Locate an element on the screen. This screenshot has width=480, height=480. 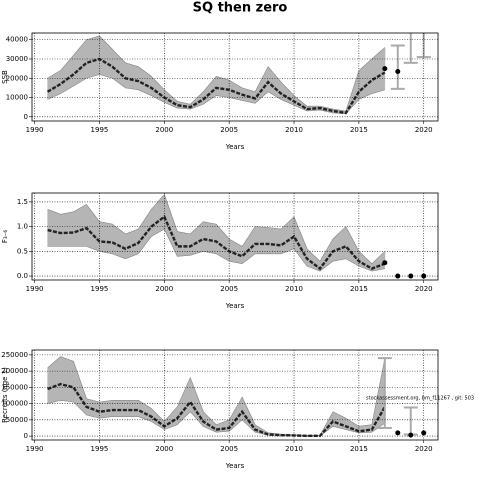
y-tick-label: 1.0 is located at coordinates (22, 227).